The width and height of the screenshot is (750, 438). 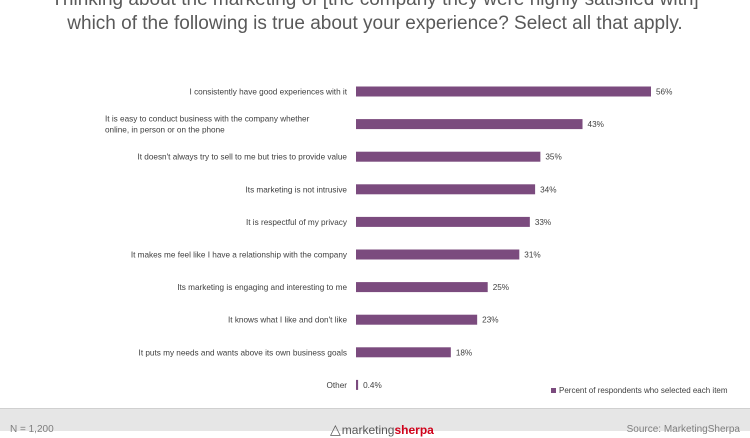 What do you see at coordinates (501, 287) in the screenshot?
I see `value-label: 25%` at bounding box center [501, 287].